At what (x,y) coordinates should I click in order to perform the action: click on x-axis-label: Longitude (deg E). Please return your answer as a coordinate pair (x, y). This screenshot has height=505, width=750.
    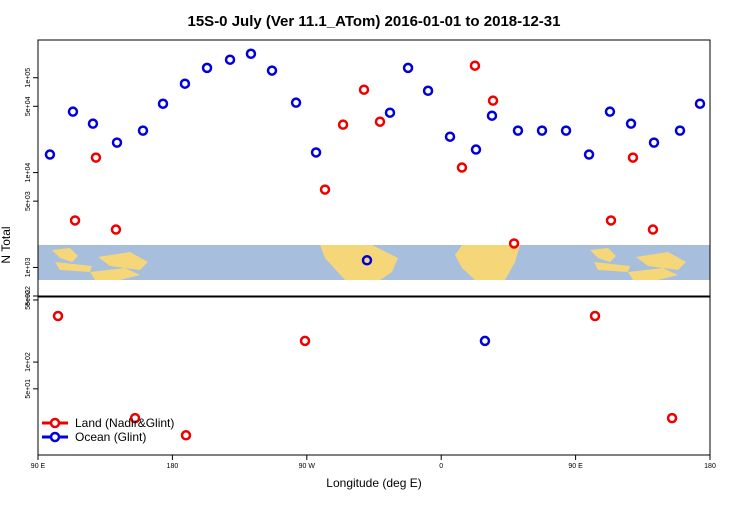
    Looking at the image, I should click on (373, 483).